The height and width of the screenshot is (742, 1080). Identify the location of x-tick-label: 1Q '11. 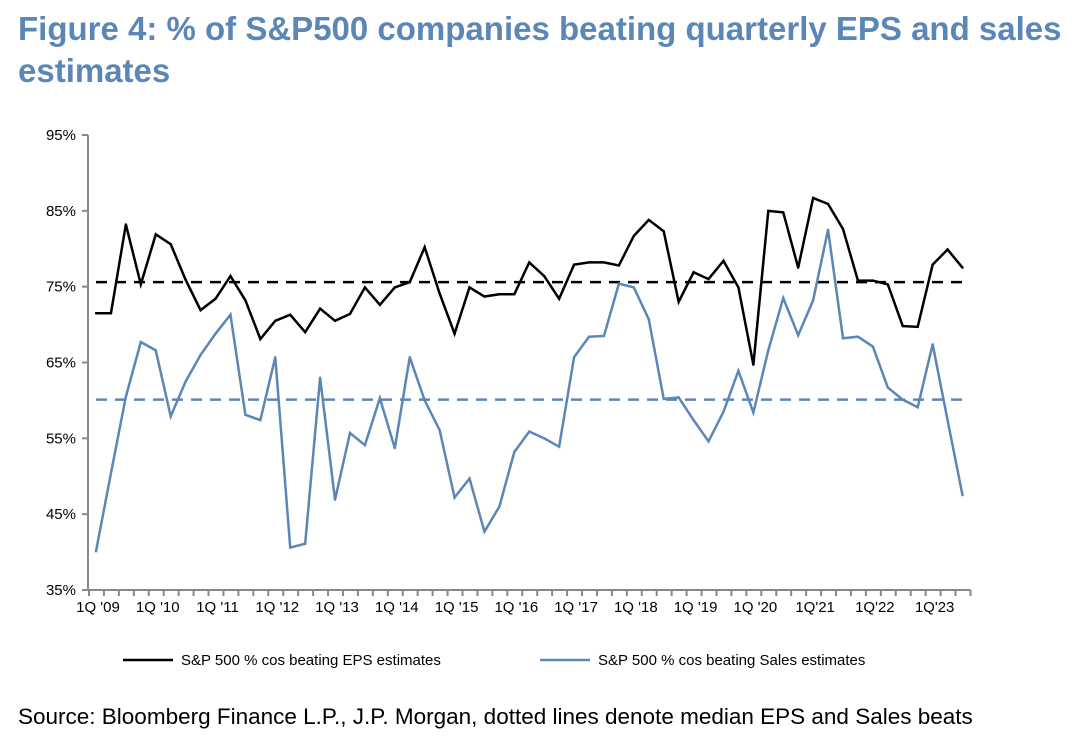
(217, 607).